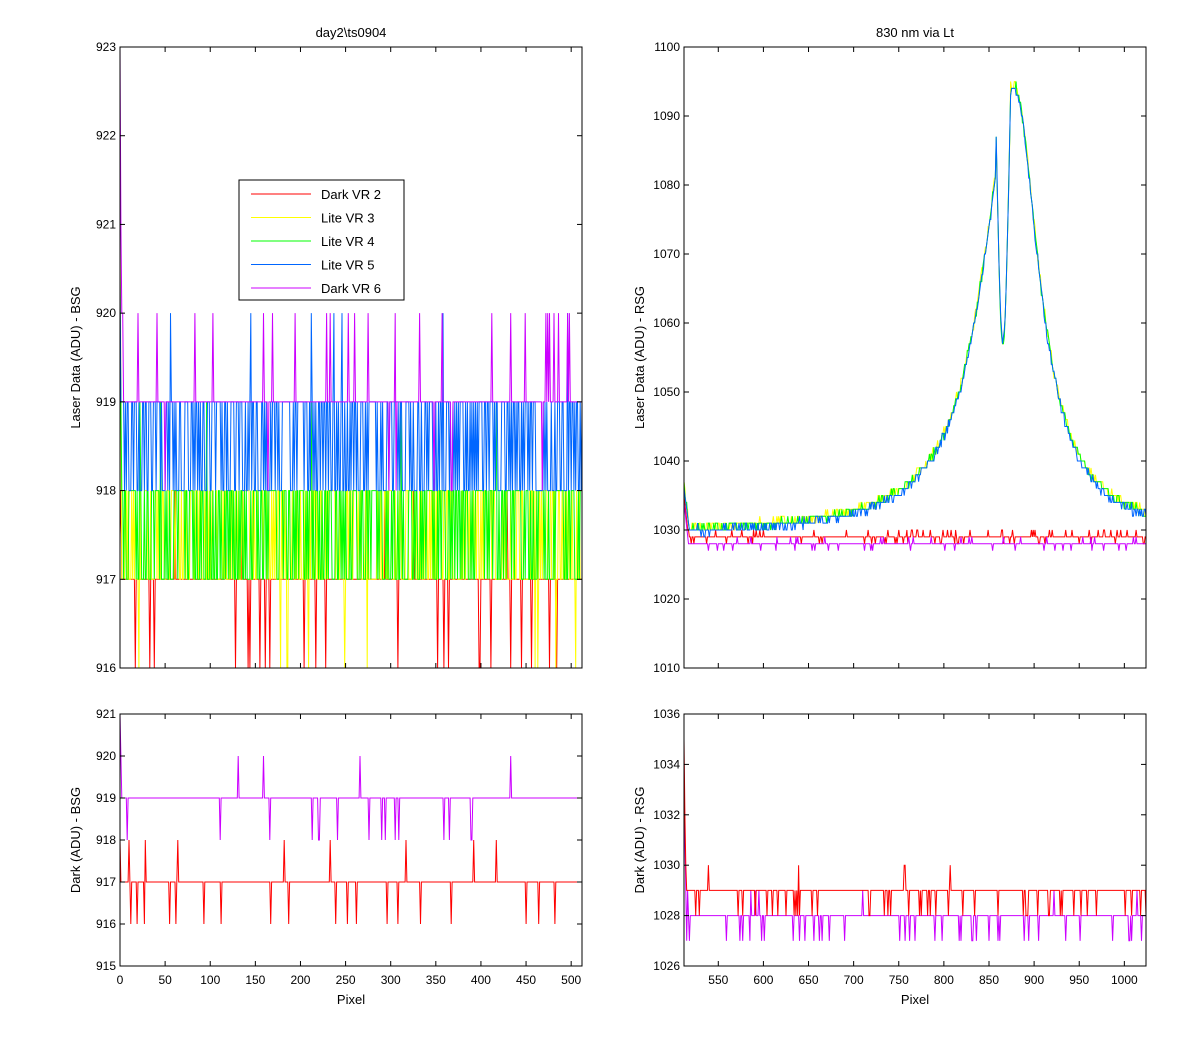 This screenshot has width=1200, height=1050. What do you see at coordinates (106, 966) in the screenshot?
I see `y-tick-label: 915` at bounding box center [106, 966].